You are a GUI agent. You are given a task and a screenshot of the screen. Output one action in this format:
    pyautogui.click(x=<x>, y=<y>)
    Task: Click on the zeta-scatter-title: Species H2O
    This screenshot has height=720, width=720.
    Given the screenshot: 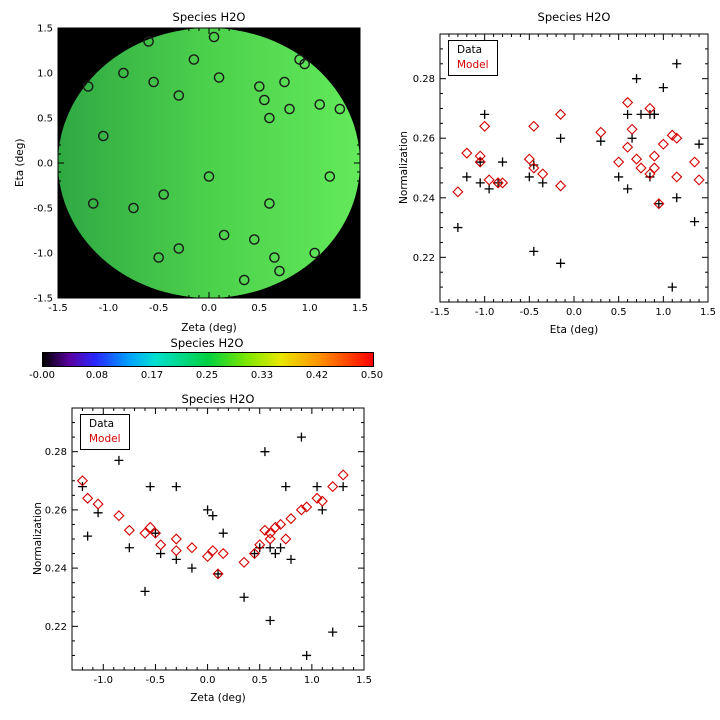 What is the action you would take?
    pyautogui.click(x=218, y=399)
    